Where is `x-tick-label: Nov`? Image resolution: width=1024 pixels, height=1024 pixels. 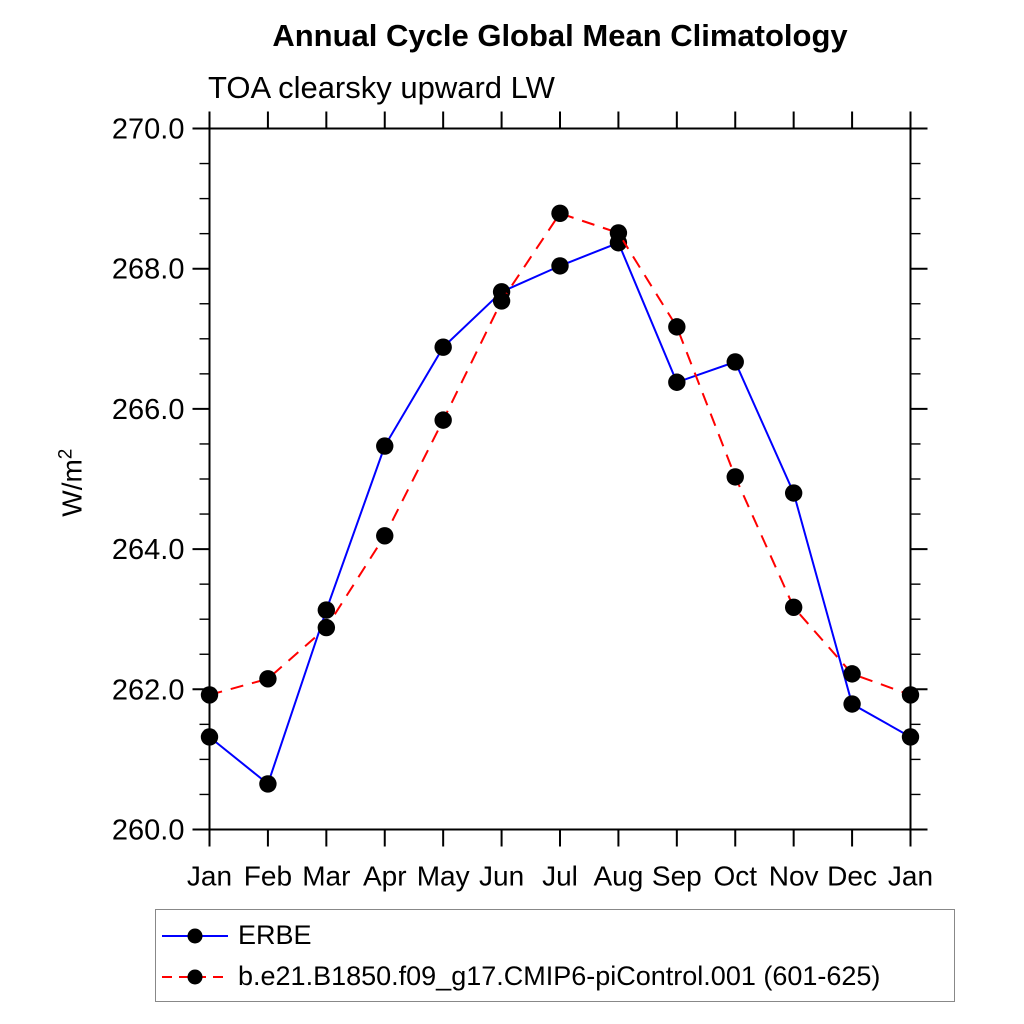
x-tick-label: Nov is located at coordinates (794, 876).